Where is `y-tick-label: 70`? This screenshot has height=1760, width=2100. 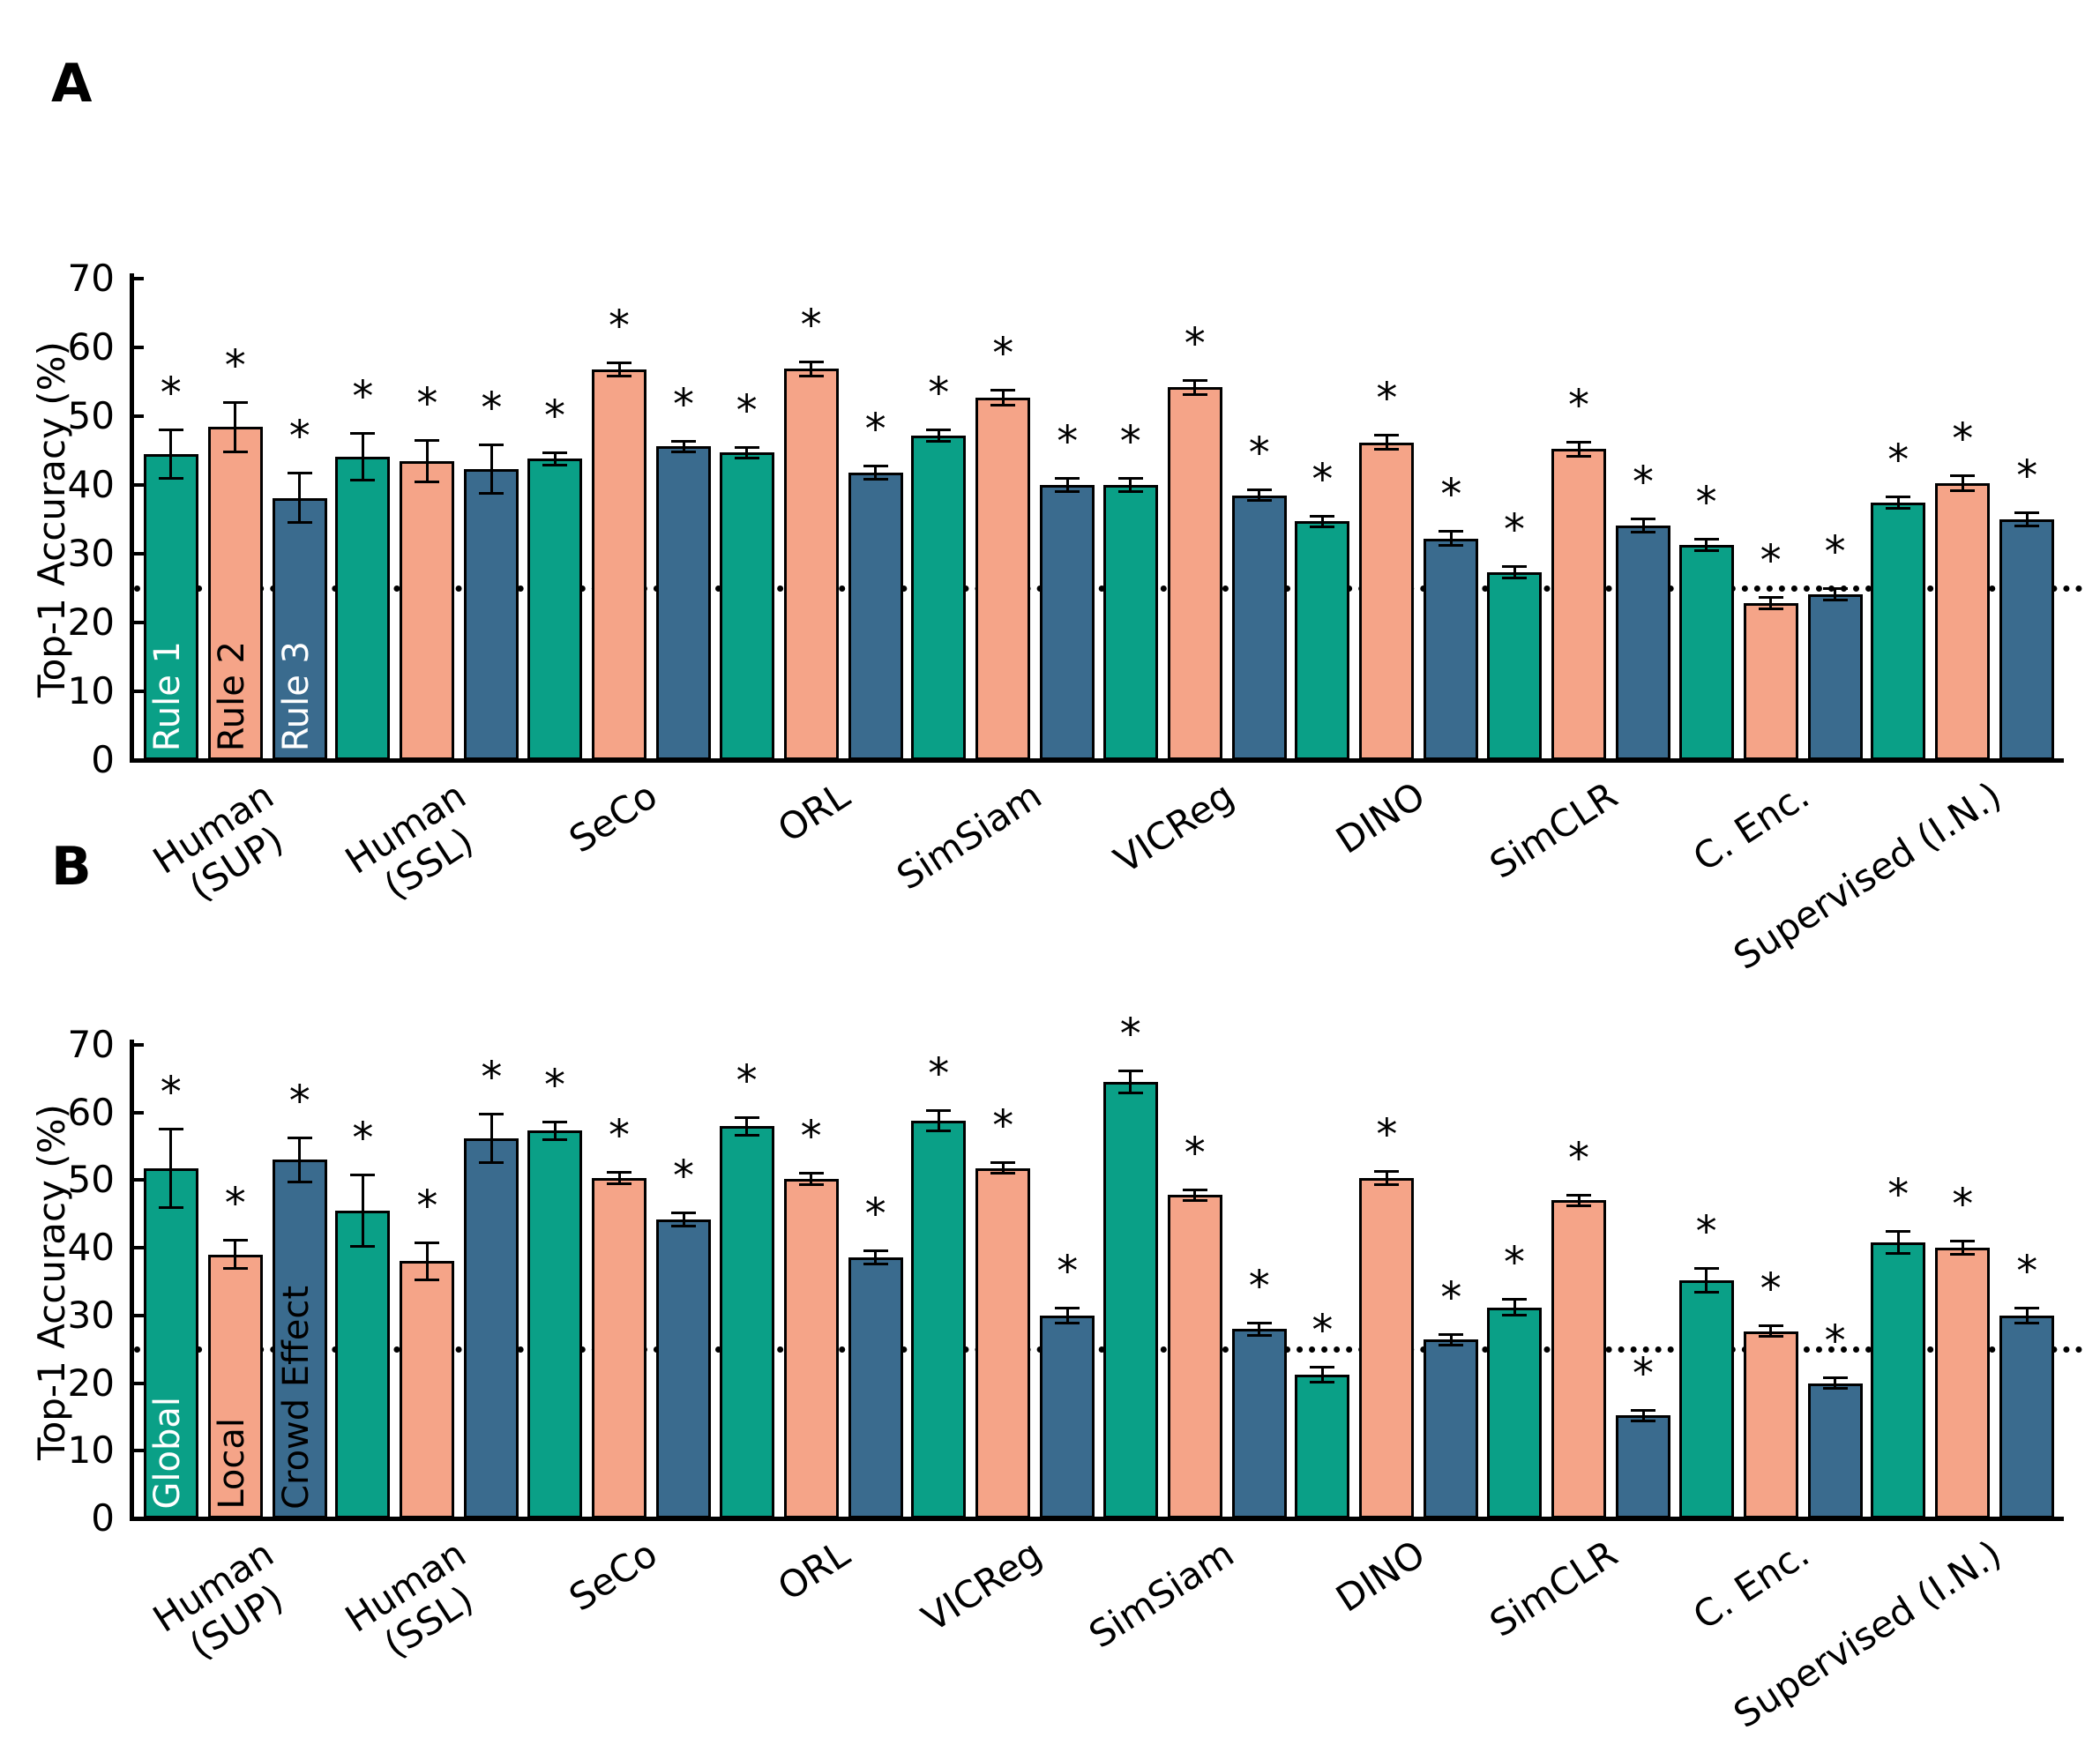 y-tick-label: 70 is located at coordinates (91, 278).